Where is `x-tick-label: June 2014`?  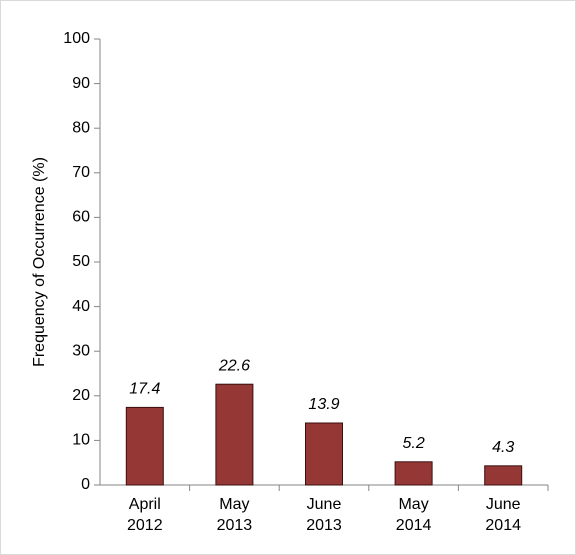 x-tick-label: June 2014 is located at coordinates (503, 515).